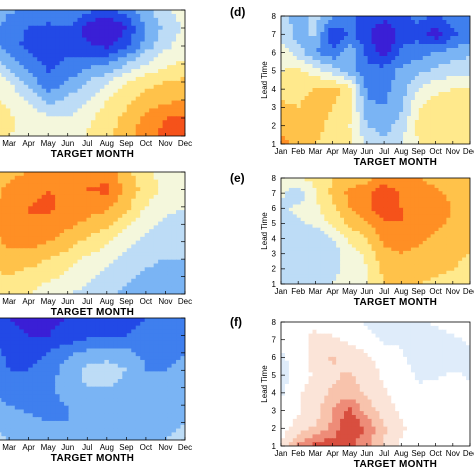 This screenshot has height=474, width=474. Describe the element at coordinates (9, 143) in the screenshot. I see `x-tick-label: Mar` at that location.